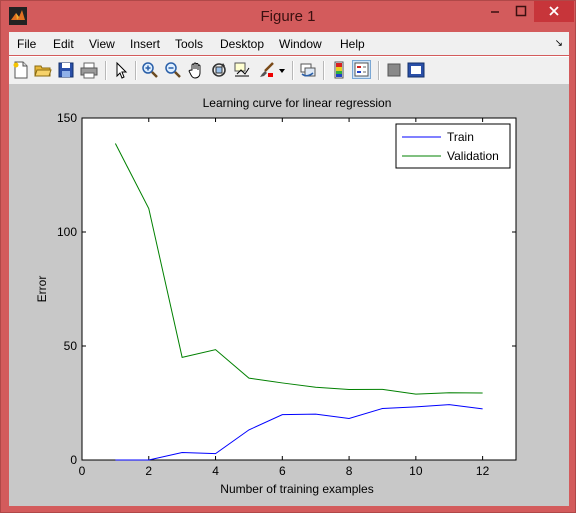 The height and width of the screenshot is (513, 576). What do you see at coordinates (266, 70) in the screenshot?
I see `brush-icon` at bounding box center [266, 70].